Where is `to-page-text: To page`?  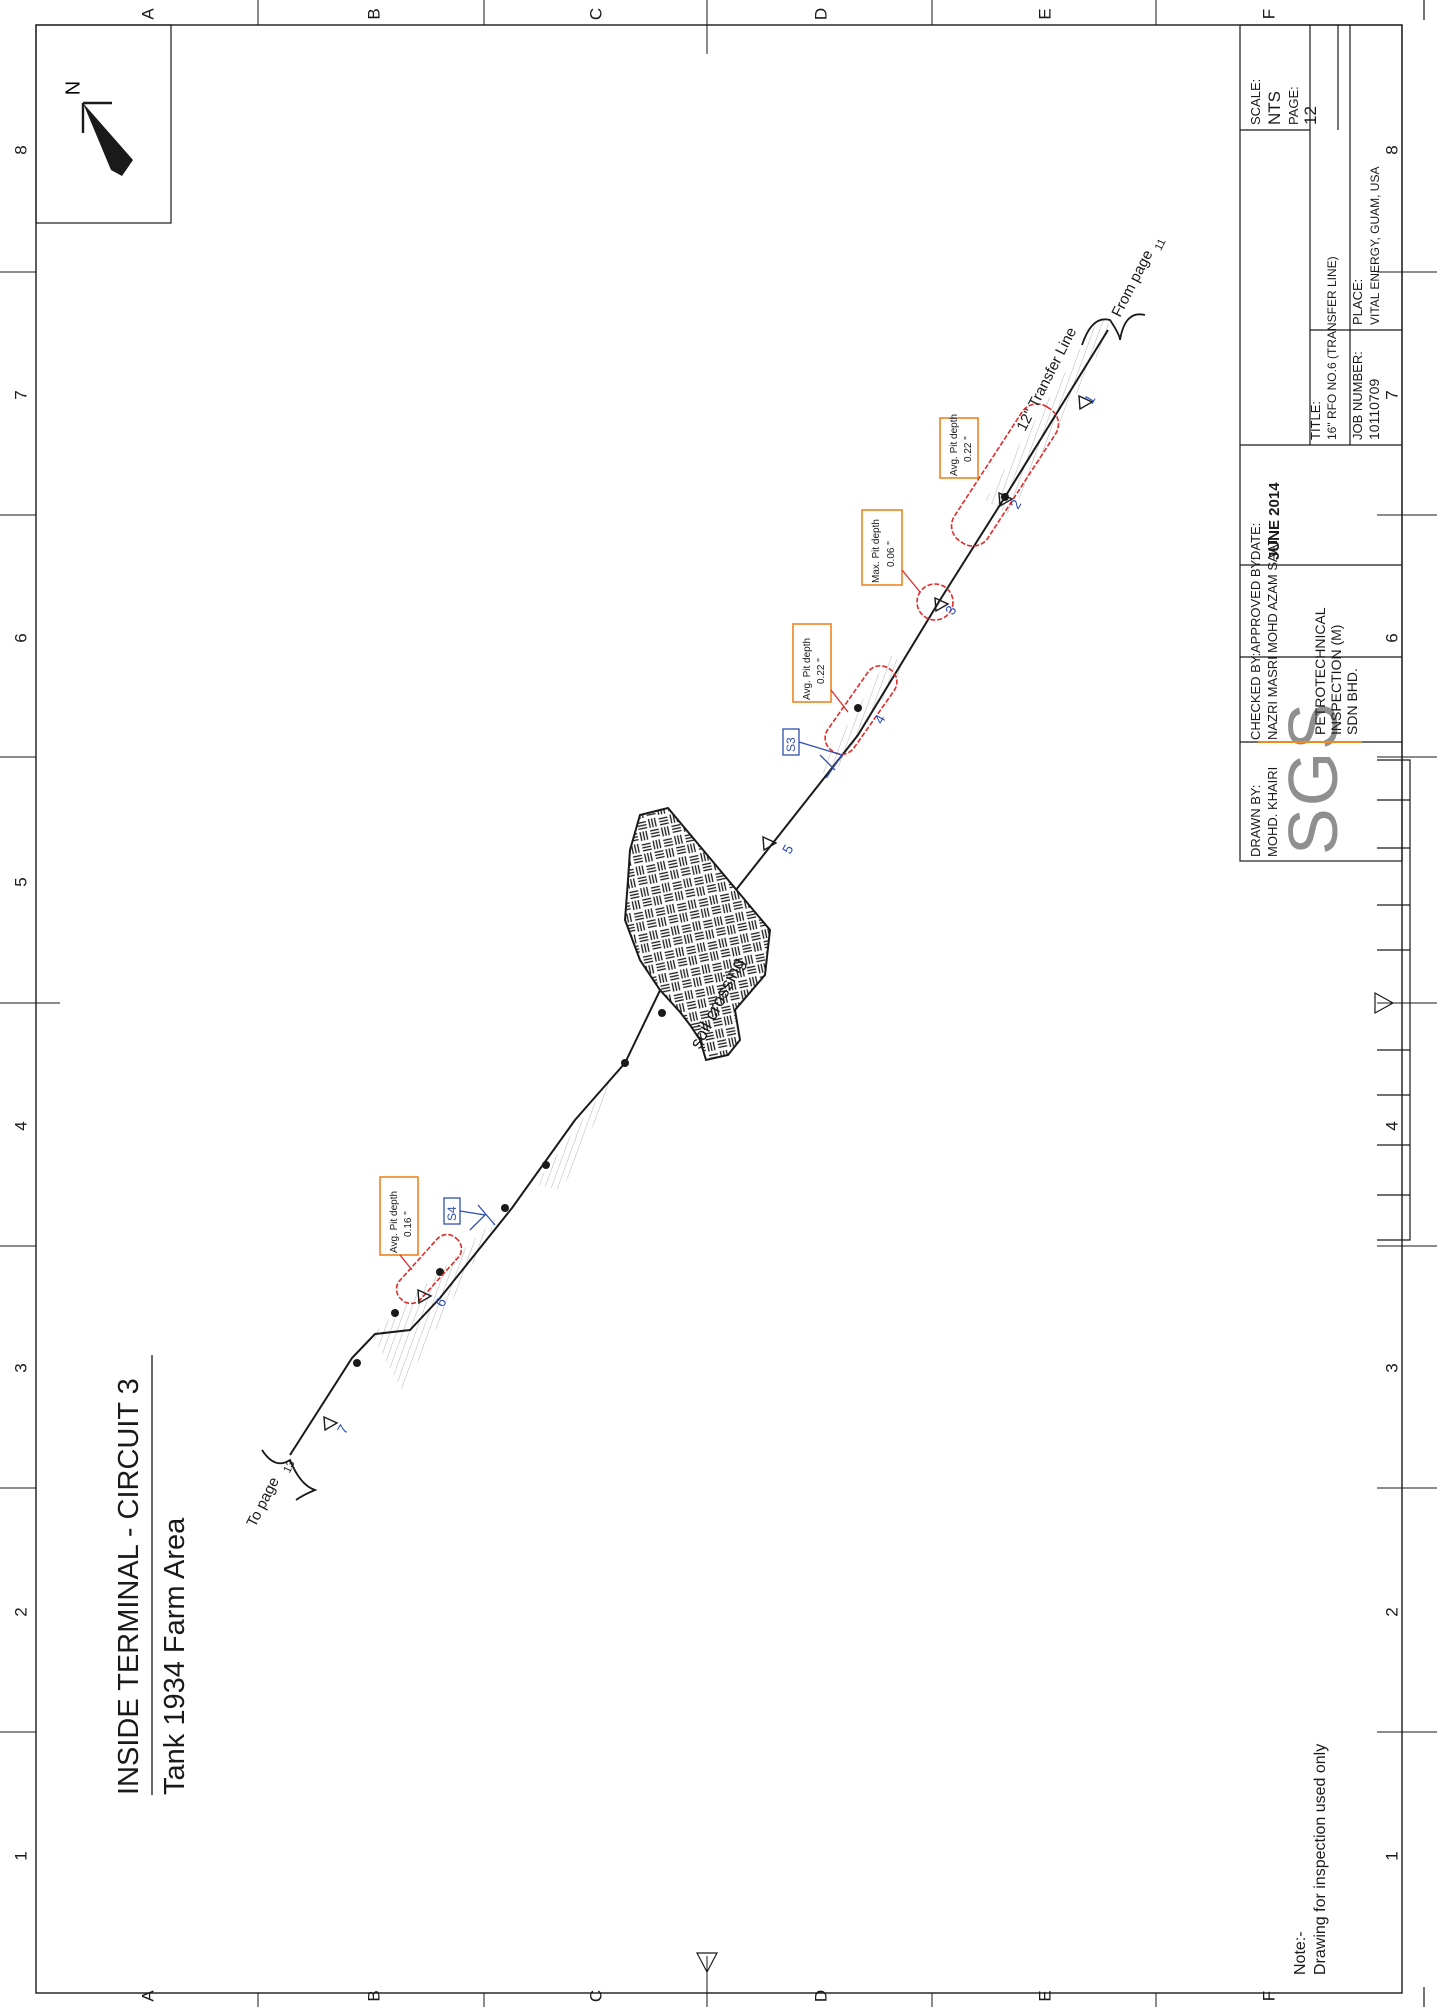
to-page-text: To page is located at coordinates (262, 1502).